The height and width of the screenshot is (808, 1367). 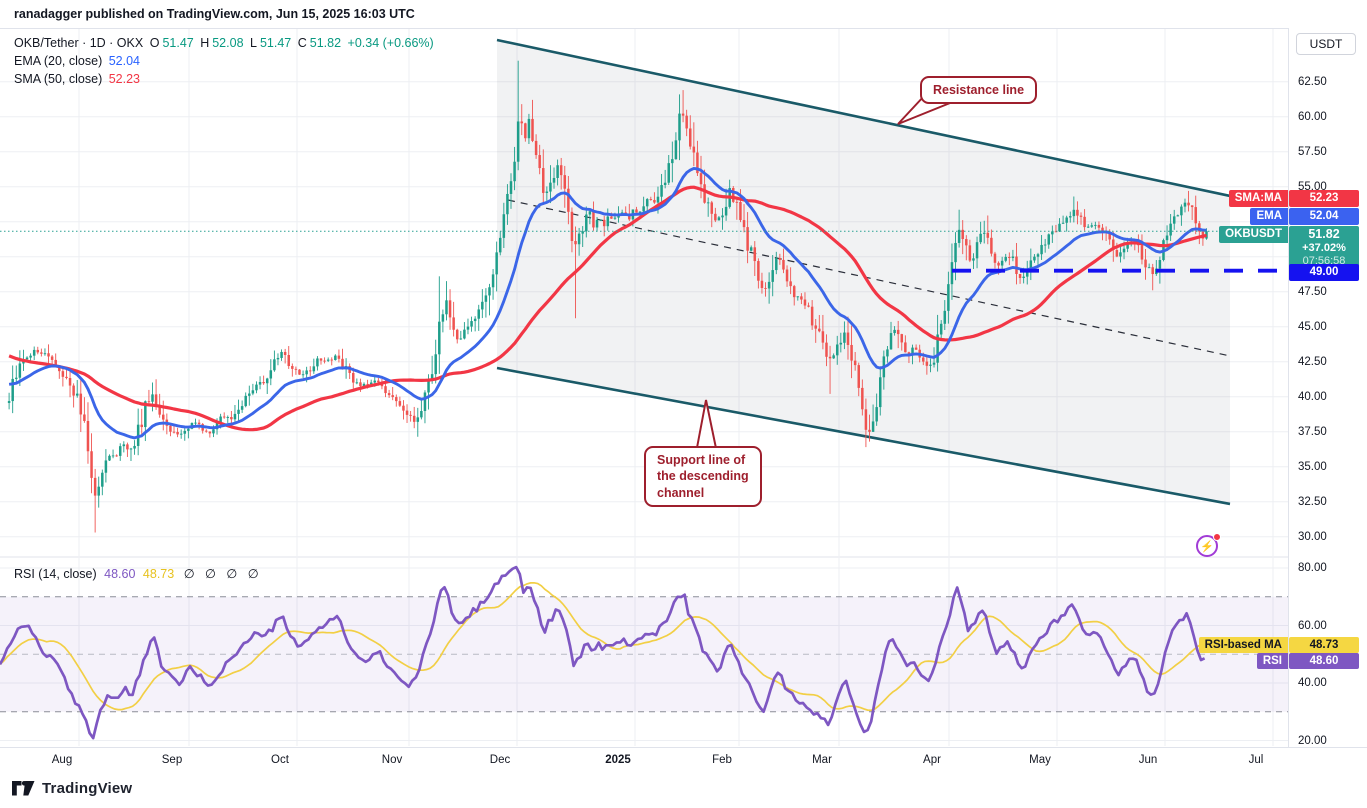 I want to click on price-tick: 55.00, so click(x=1312, y=186).